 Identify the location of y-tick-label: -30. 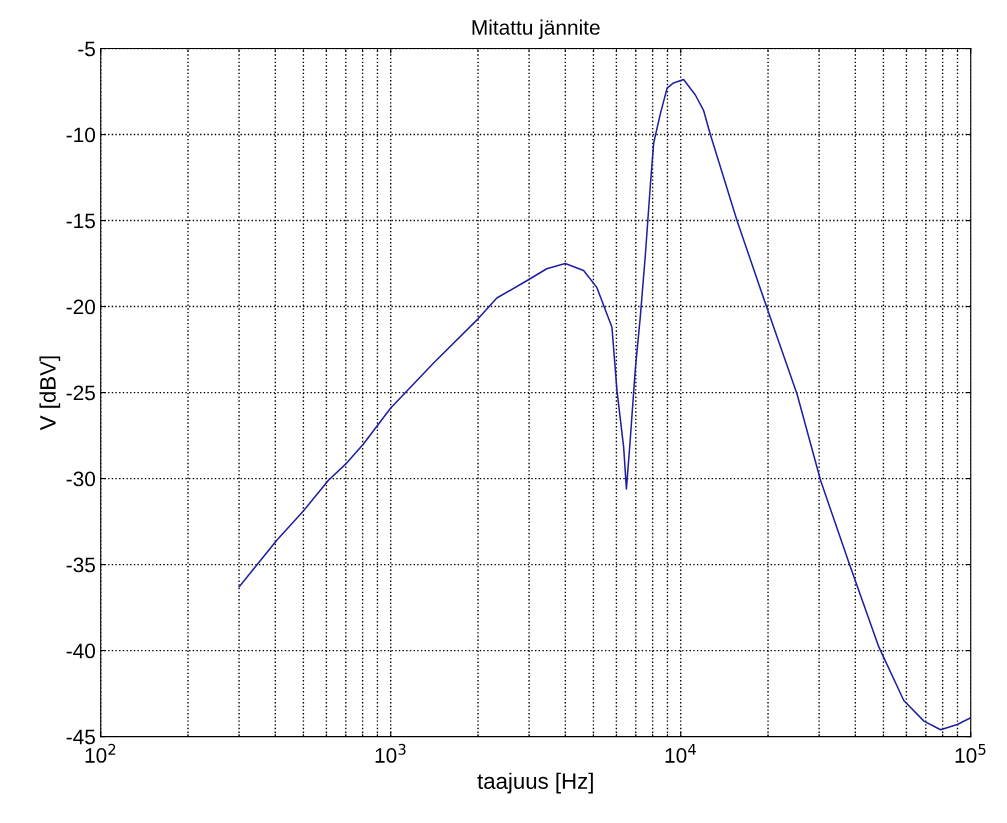
(81, 479).